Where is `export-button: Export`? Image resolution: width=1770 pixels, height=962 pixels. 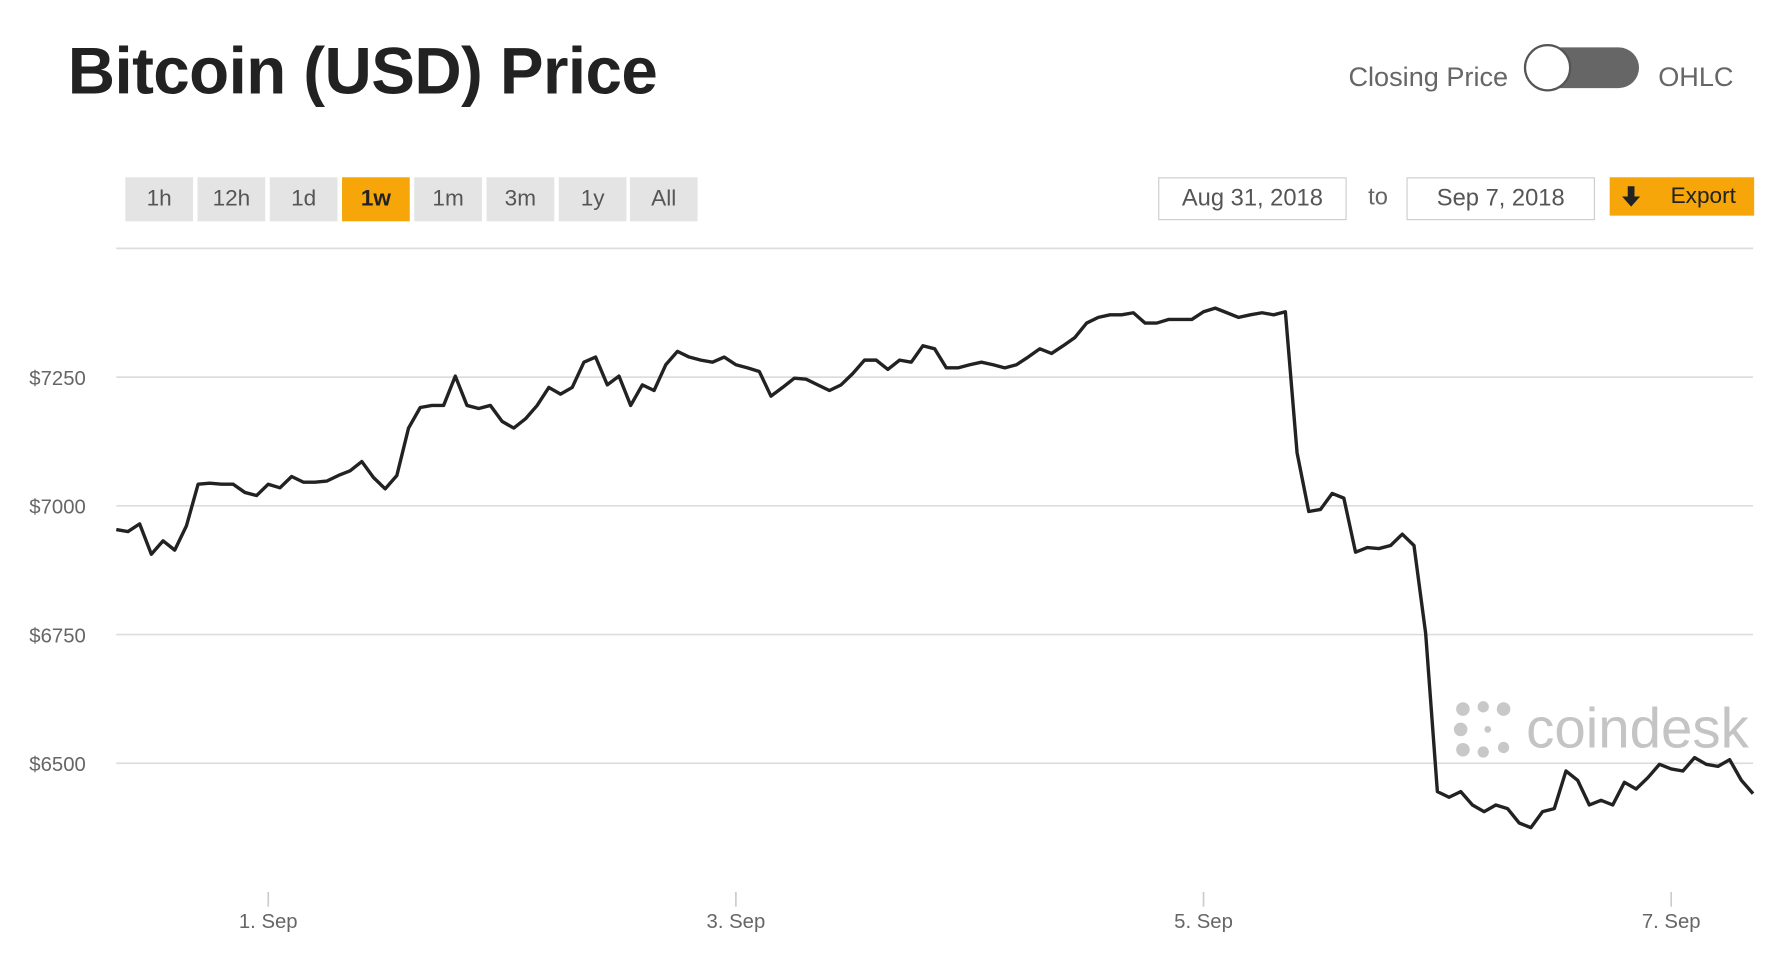 export-button: Export is located at coordinates (1682, 196).